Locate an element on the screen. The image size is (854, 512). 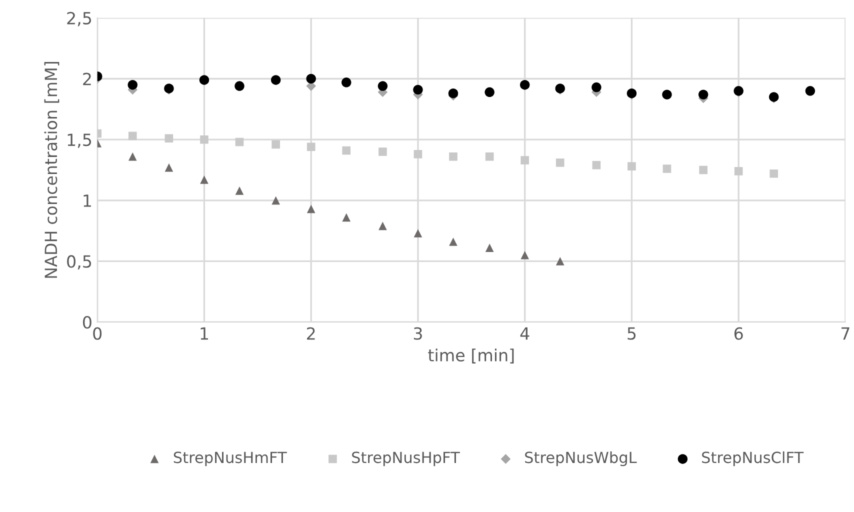
legend-label: StrepNusHmFT is located at coordinates (230, 459).